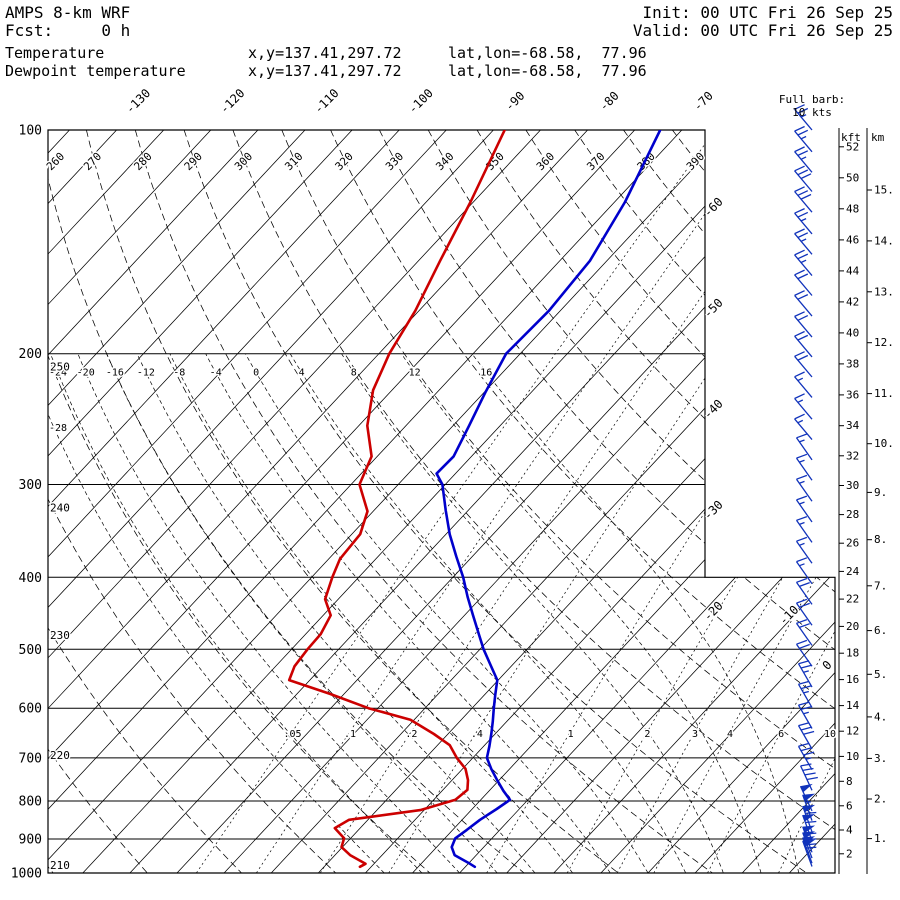 The image size is (900, 900). What do you see at coordinates (812, 99) in the screenshot?
I see `barb-legend-line1: Full barb:` at bounding box center [812, 99].